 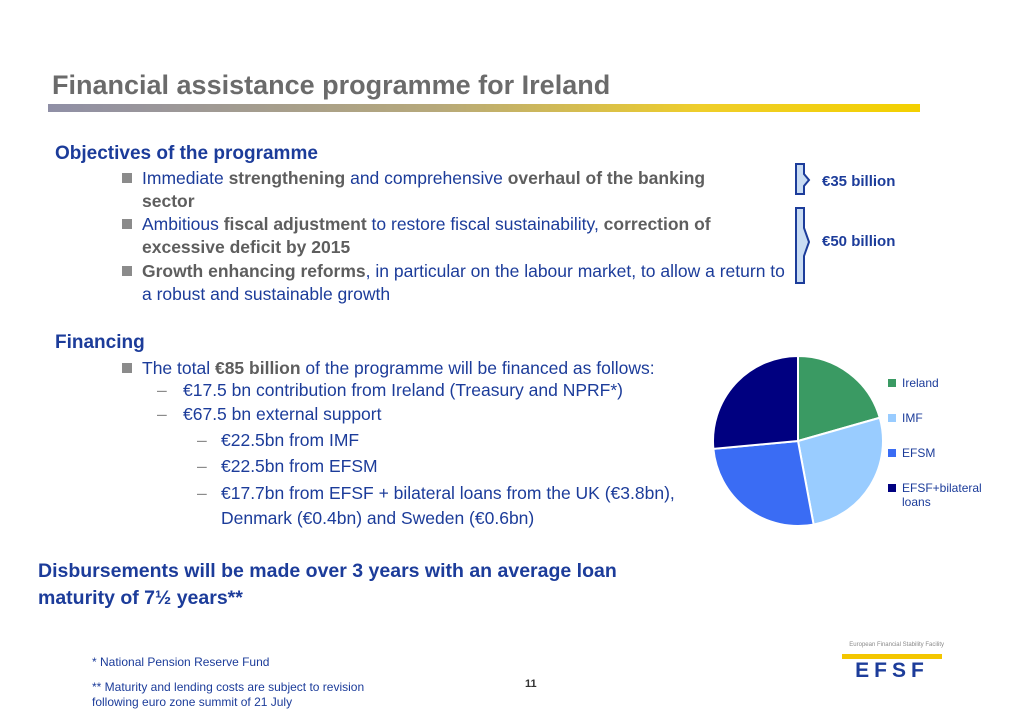 What do you see at coordinates (892, 669) in the screenshot?
I see `svg-text: EFSF` at bounding box center [892, 669].